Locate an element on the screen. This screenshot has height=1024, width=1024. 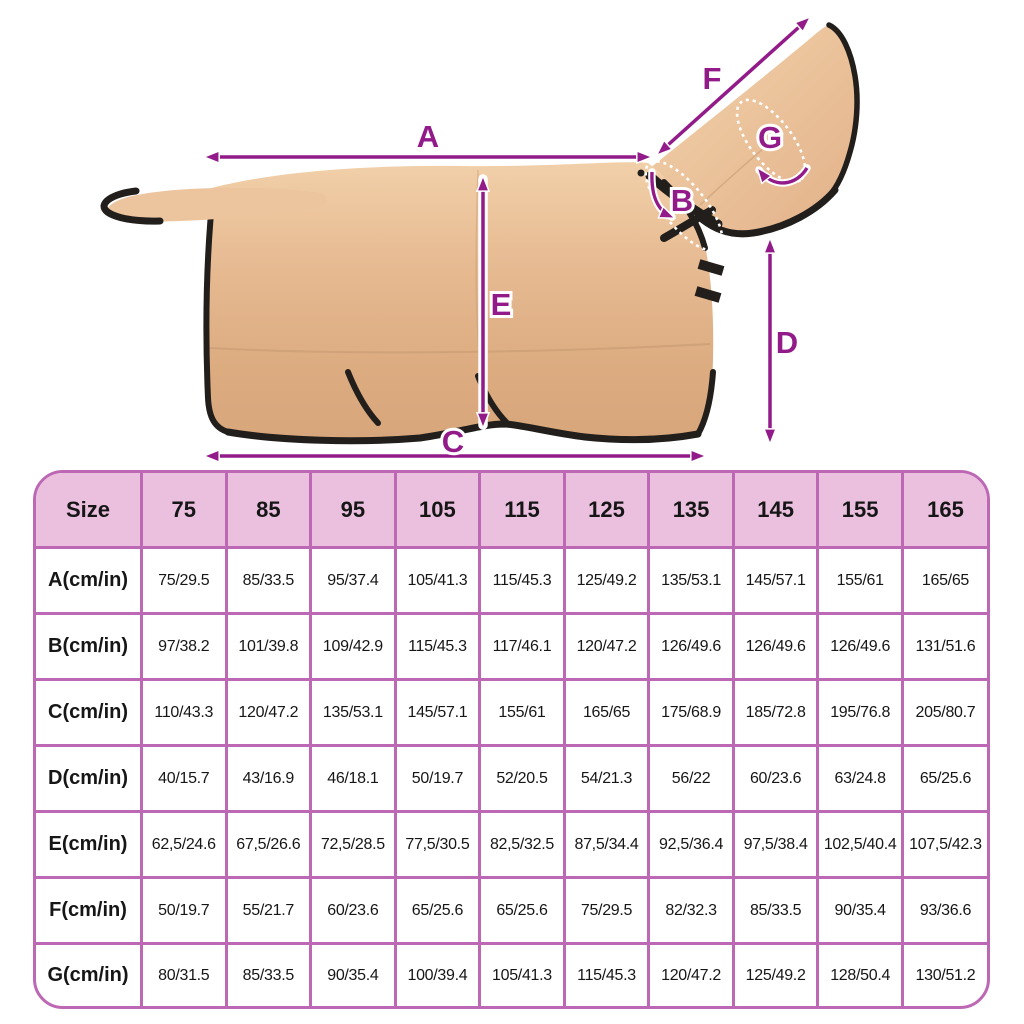
row-label: D(cm/in) is located at coordinates (89, 779).